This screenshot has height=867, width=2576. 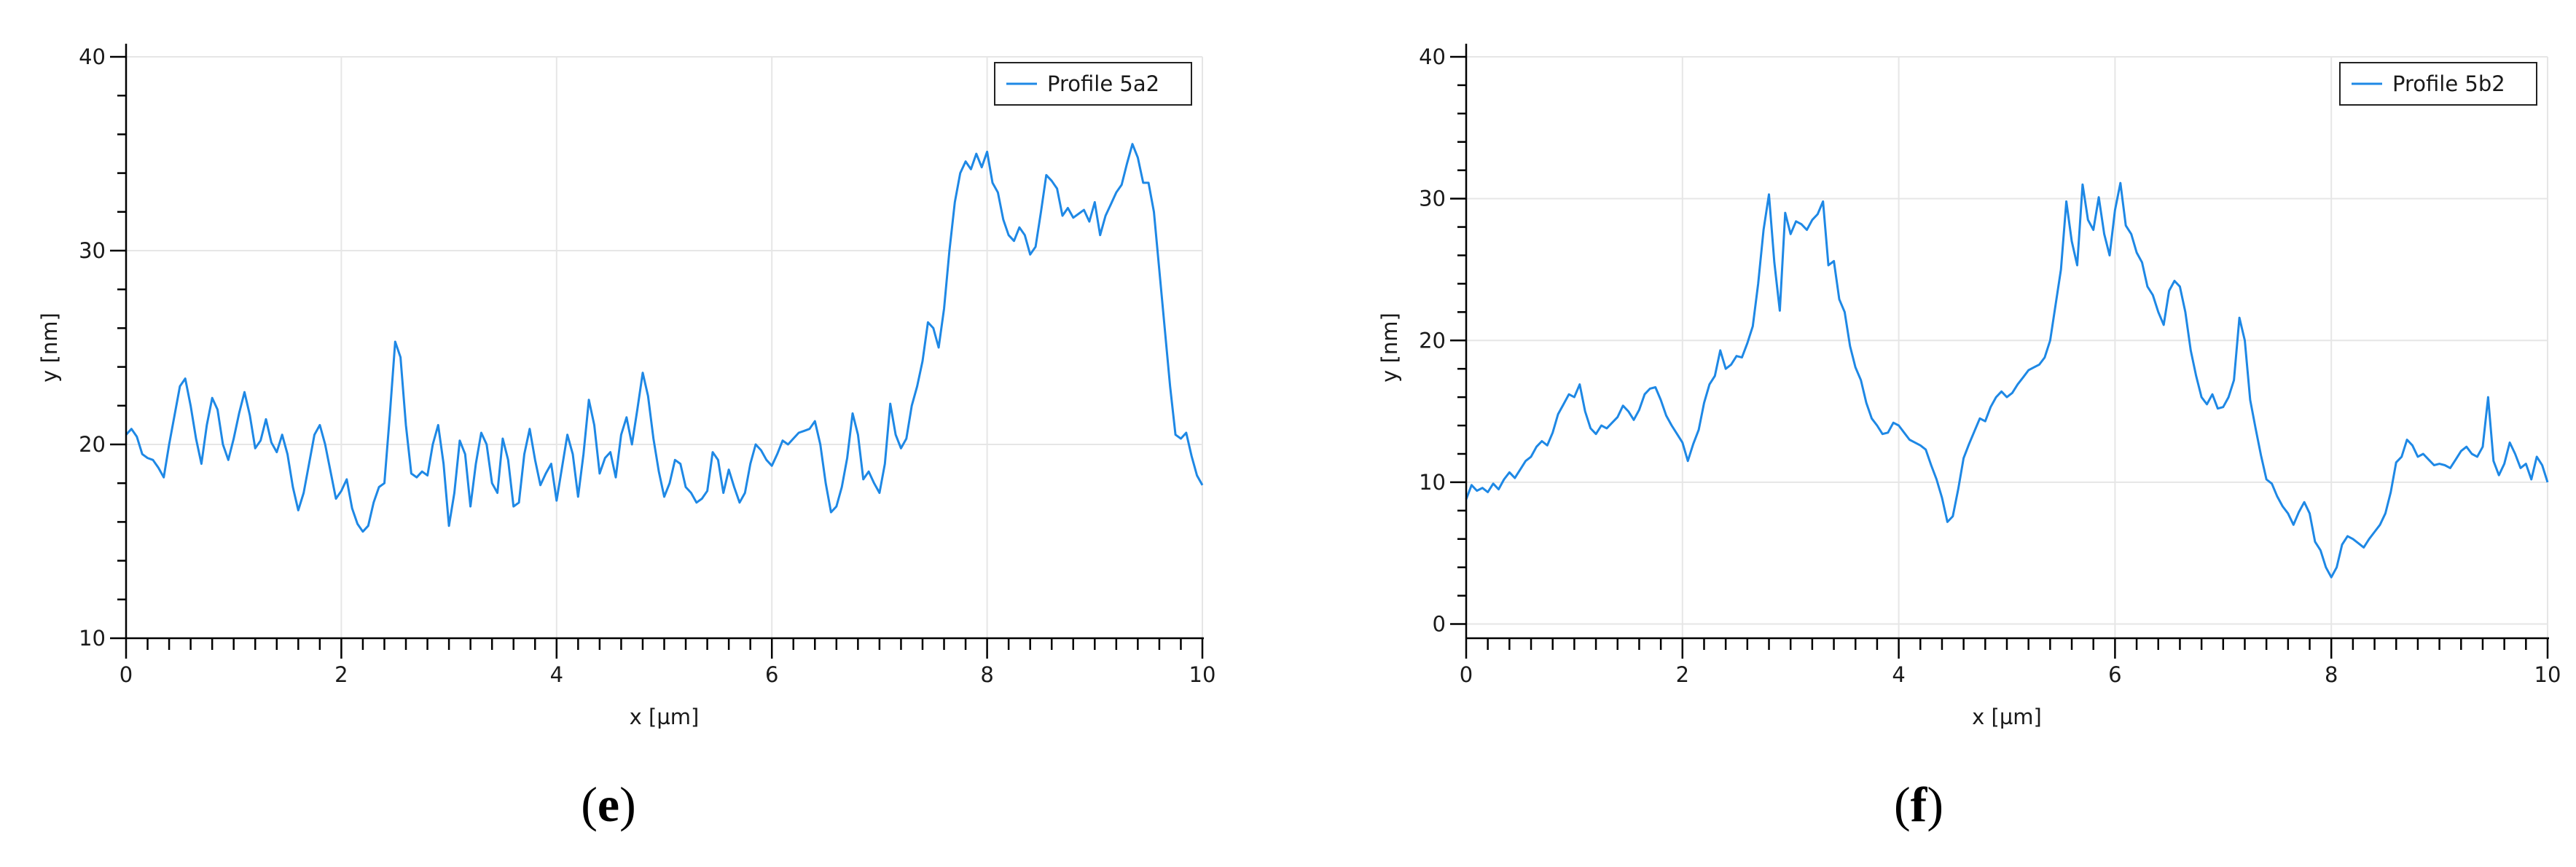 I want to click on panel-label-letter: e, so click(x=608, y=804).